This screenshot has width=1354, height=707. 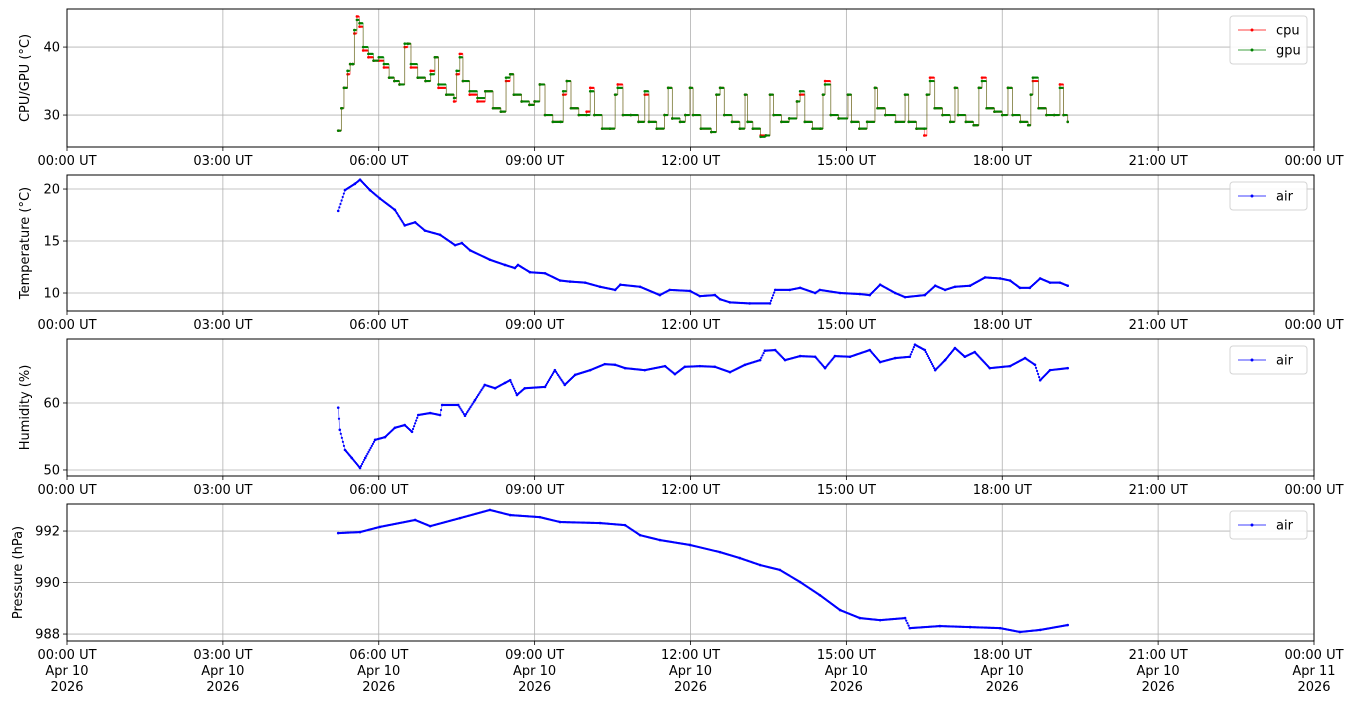 What do you see at coordinates (51, 403) in the screenshot?
I see `y-tick-label: 60` at bounding box center [51, 403].